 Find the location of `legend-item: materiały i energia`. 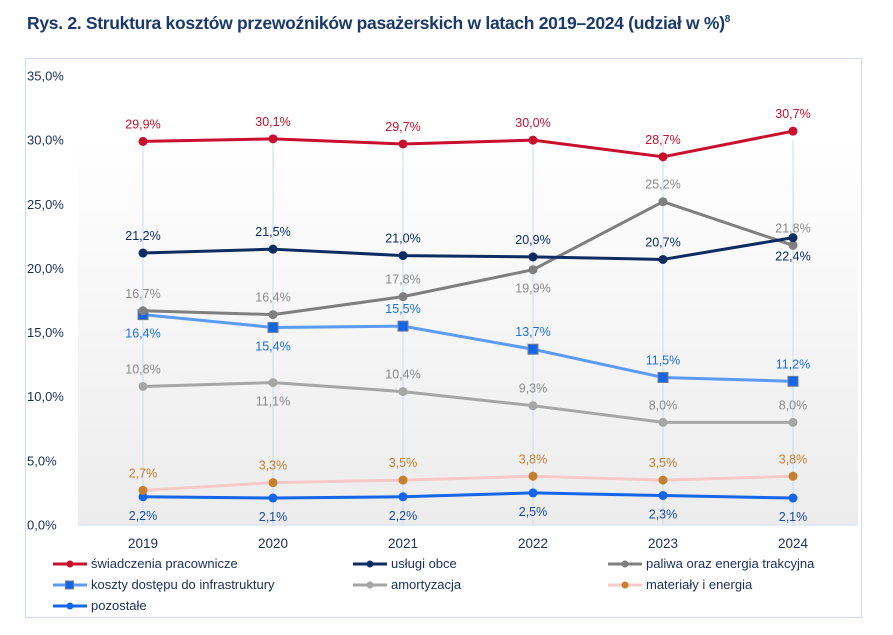

legend-item: materiały i energia is located at coordinates (679, 584).